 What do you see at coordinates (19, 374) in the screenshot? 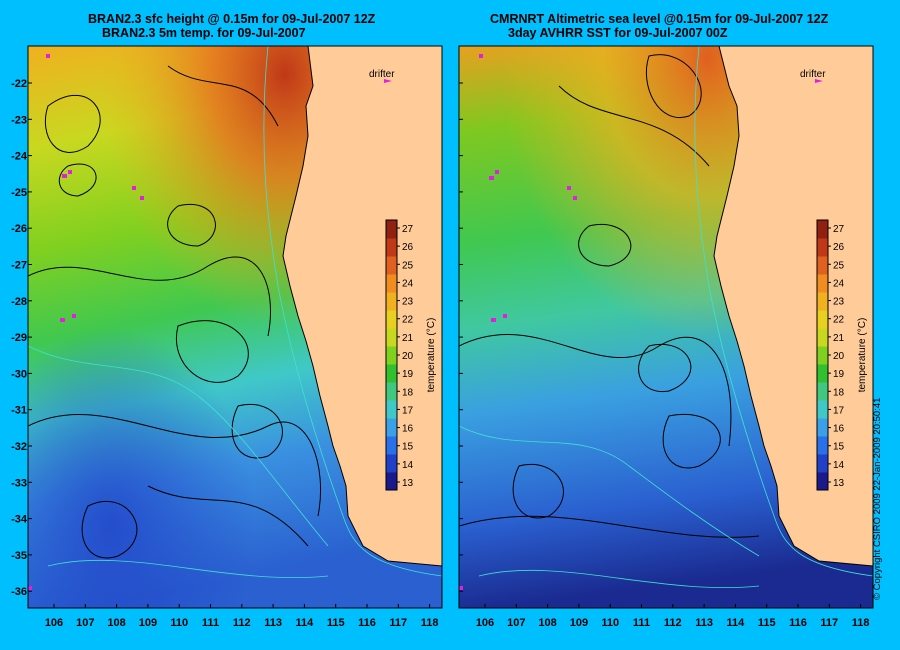
I see `lat-tick-label: -30` at bounding box center [19, 374].